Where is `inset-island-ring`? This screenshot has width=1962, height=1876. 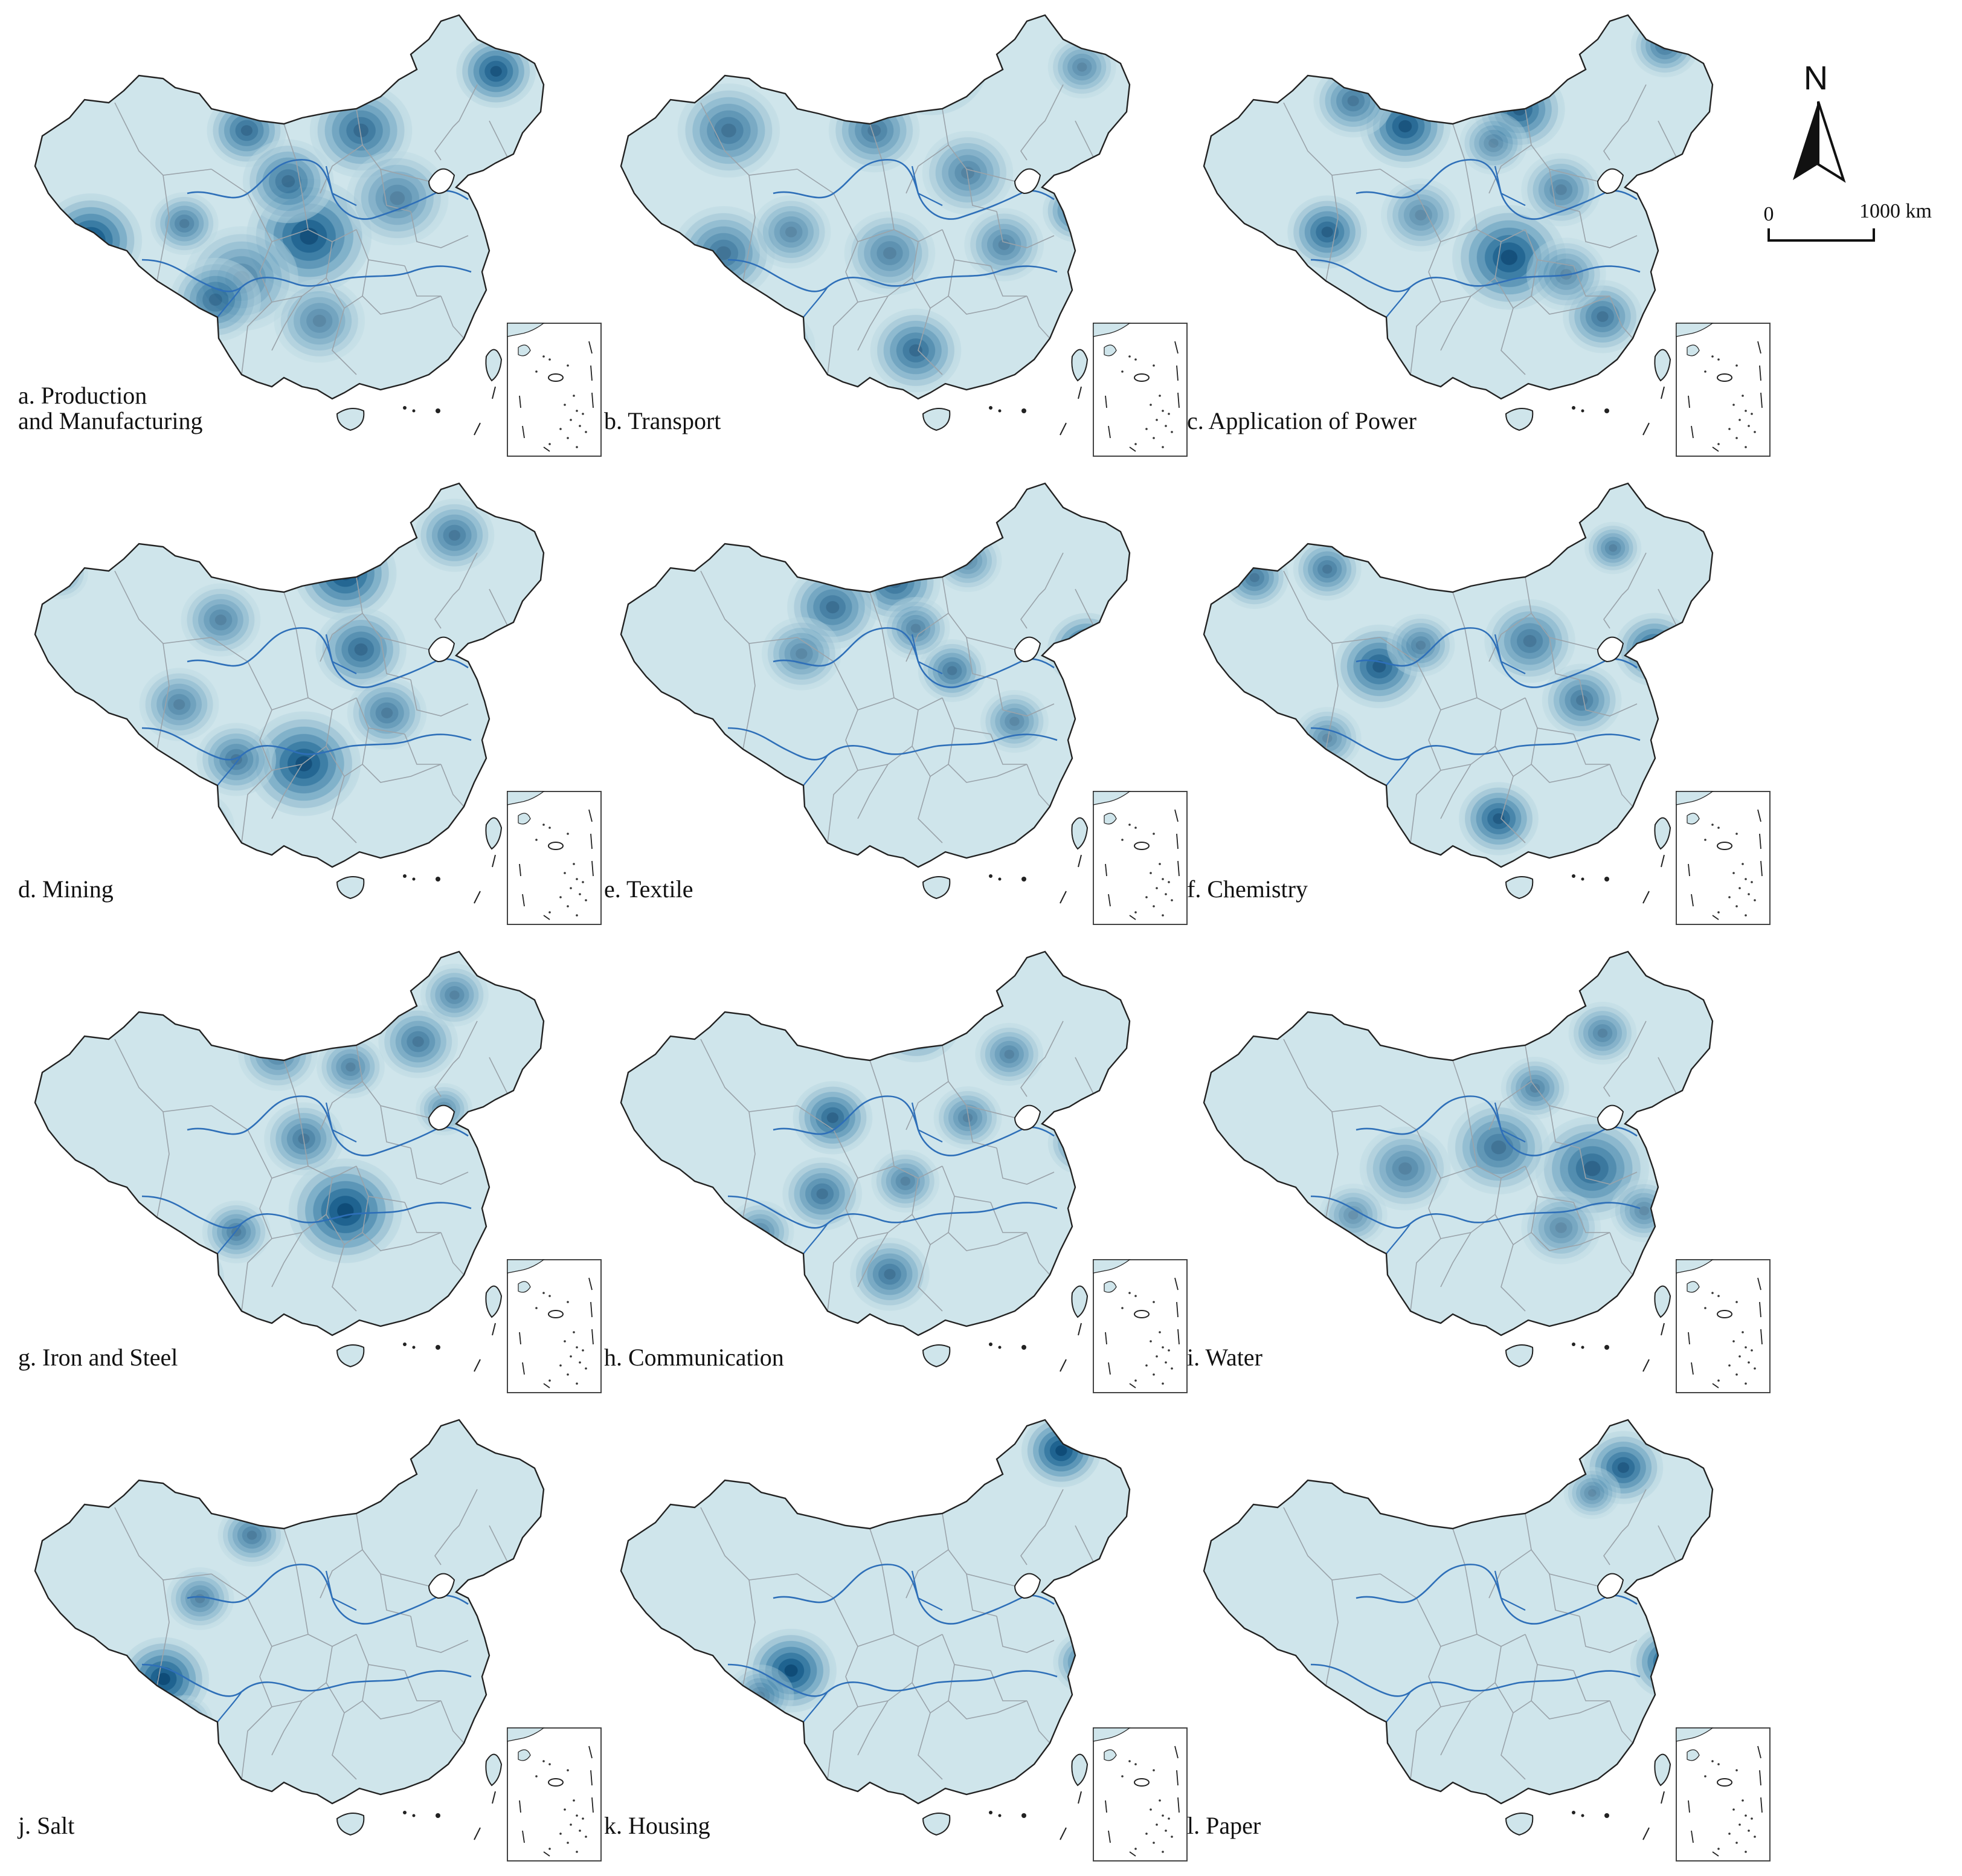 inset-island-ring is located at coordinates (1725, 846).